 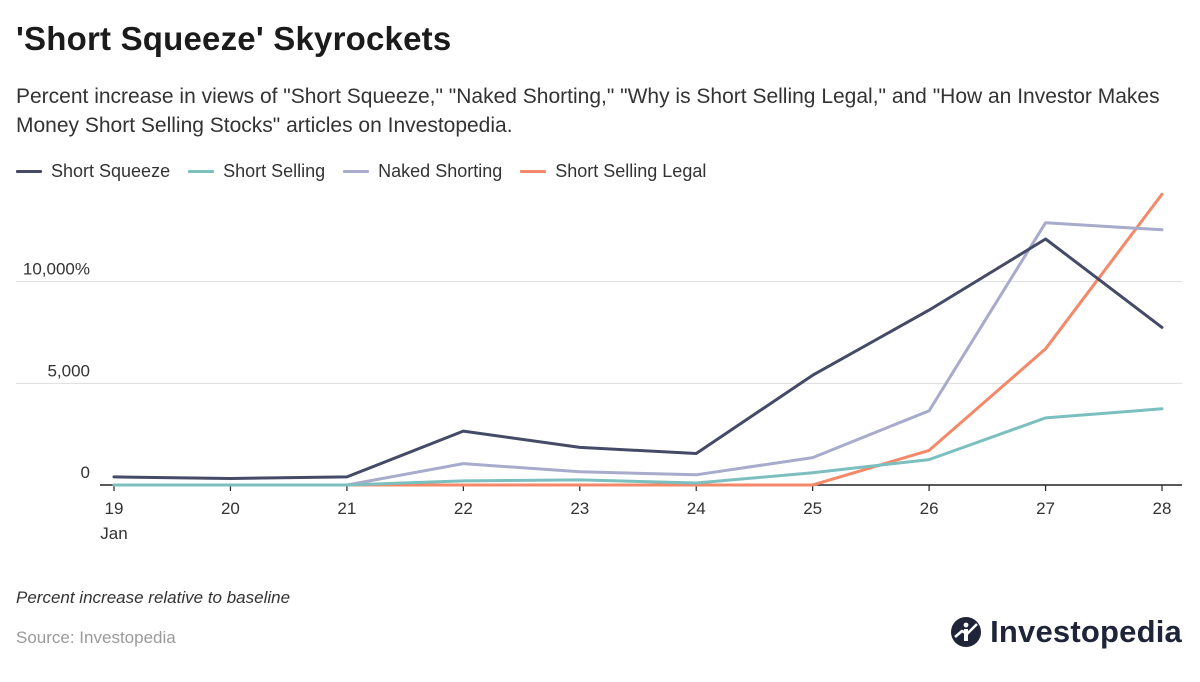 What do you see at coordinates (113, 533) in the screenshot?
I see `x-tick-sublabel: Jan` at bounding box center [113, 533].